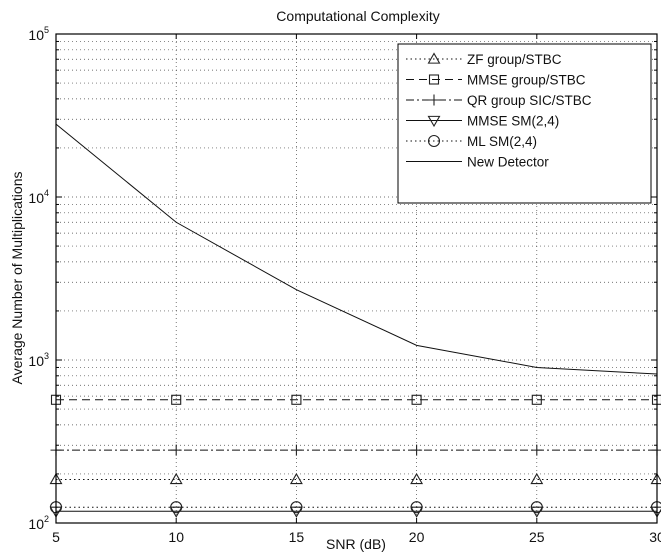  What do you see at coordinates (356, 544) in the screenshot?
I see `x-axis-label: SNR (dB)` at bounding box center [356, 544].